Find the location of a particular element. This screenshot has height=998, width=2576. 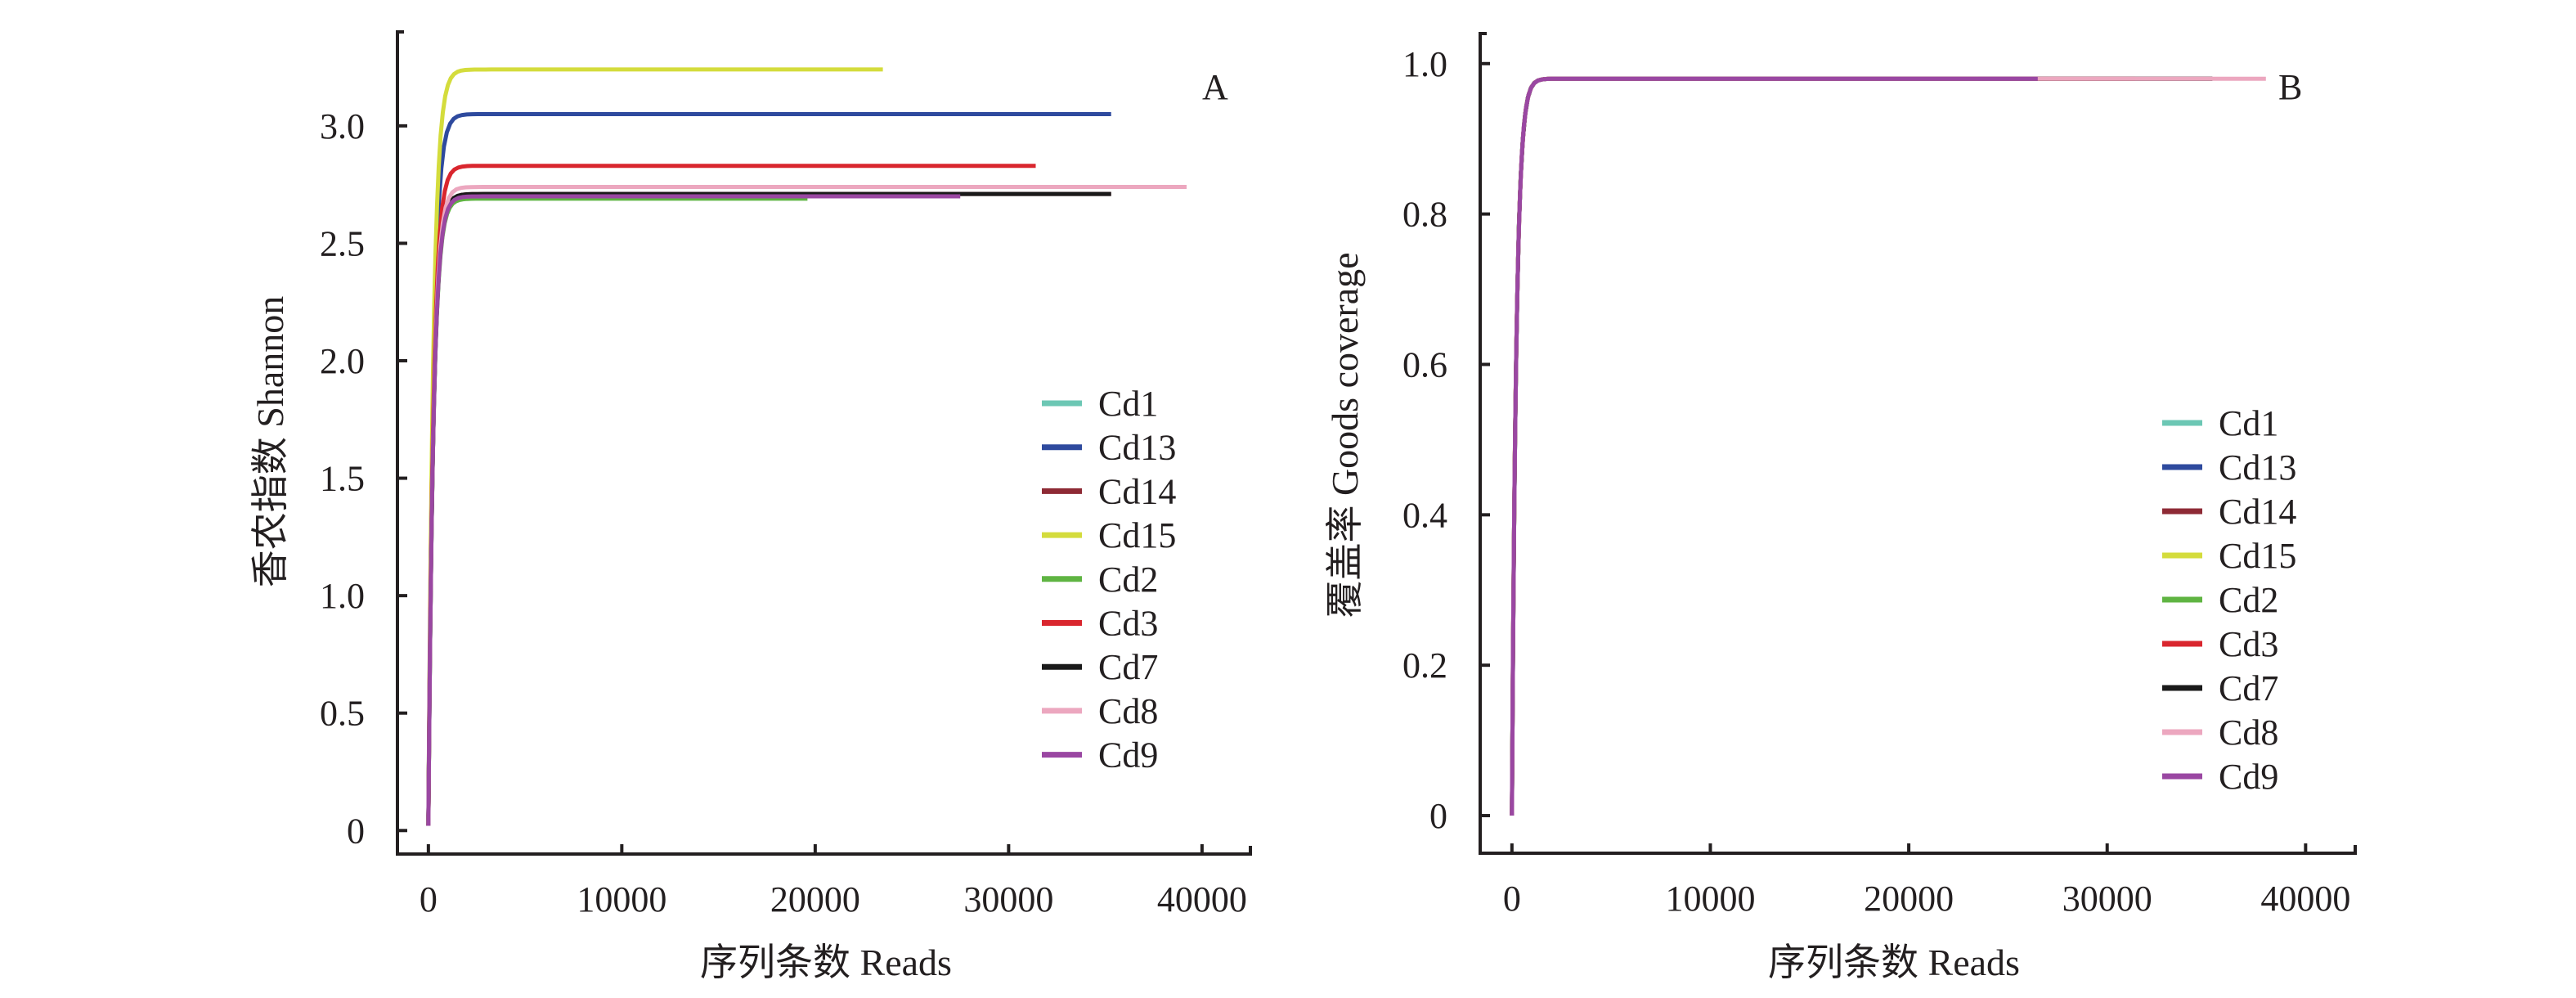

series-line-cd1 is located at coordinates (689, 511).